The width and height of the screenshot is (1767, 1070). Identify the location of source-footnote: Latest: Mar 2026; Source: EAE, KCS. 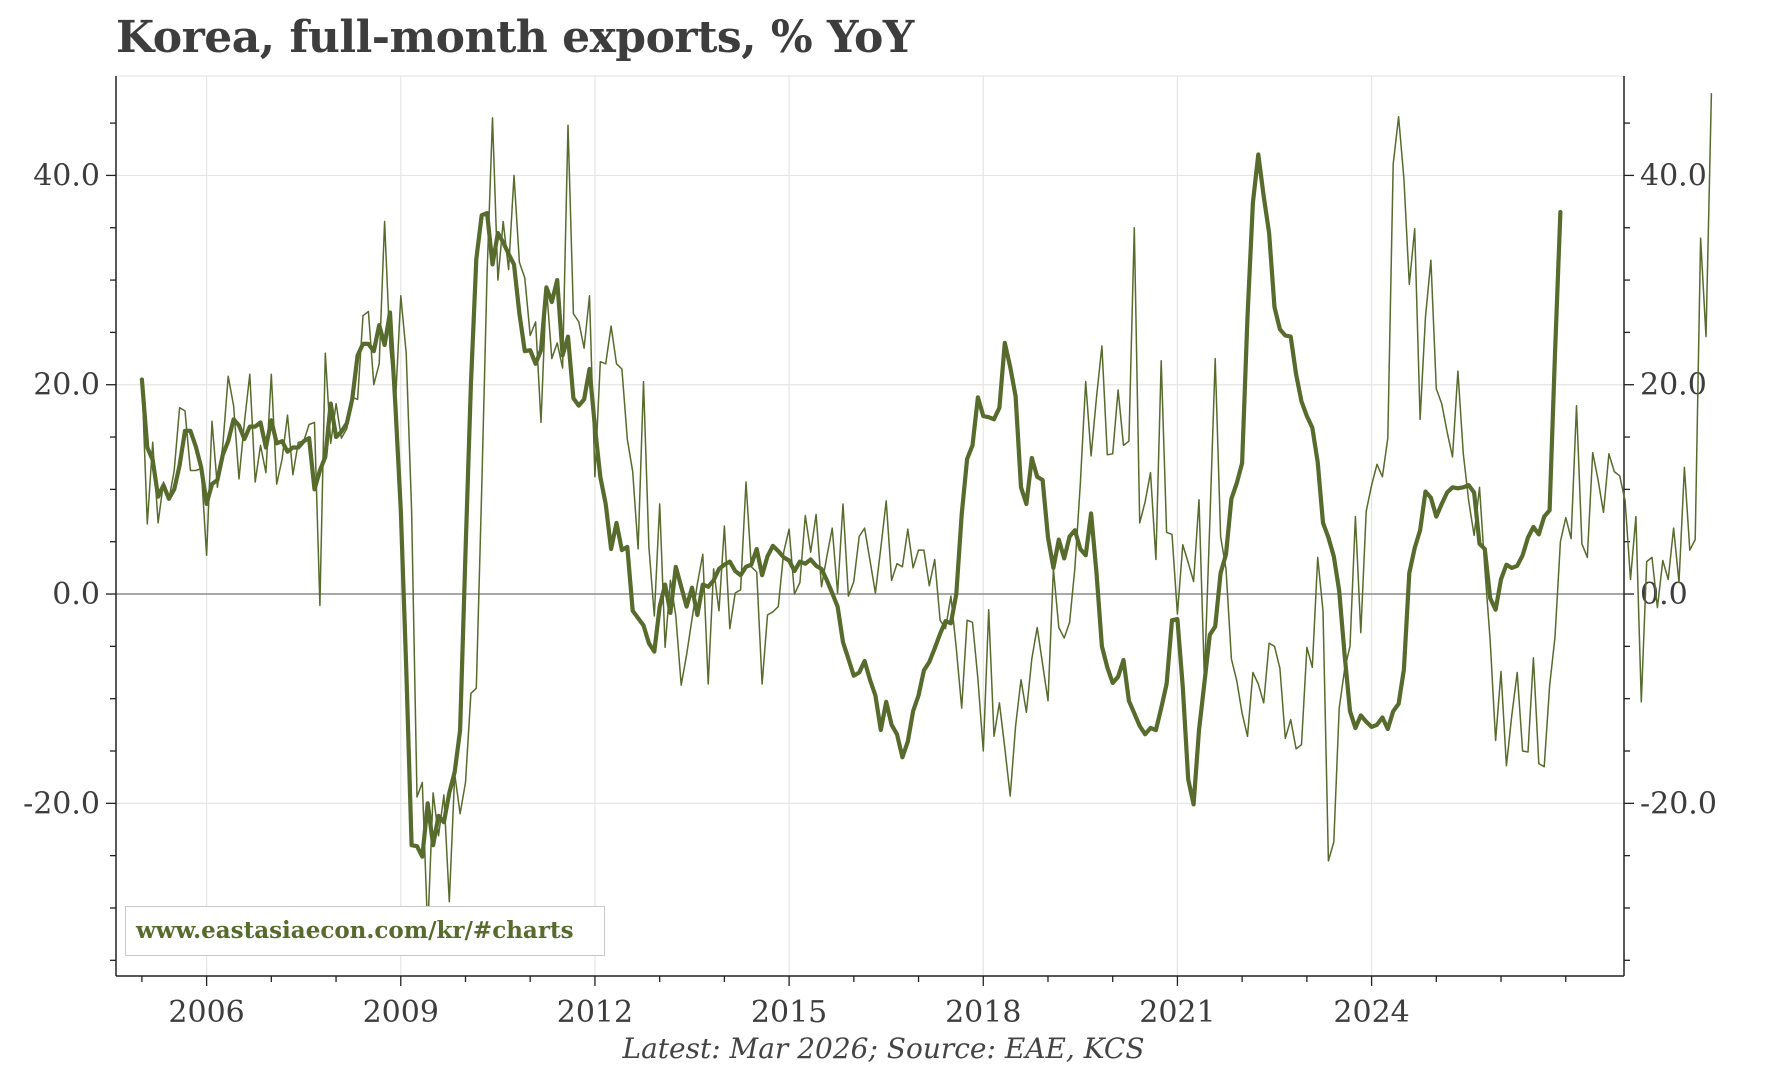
(883, 1048).